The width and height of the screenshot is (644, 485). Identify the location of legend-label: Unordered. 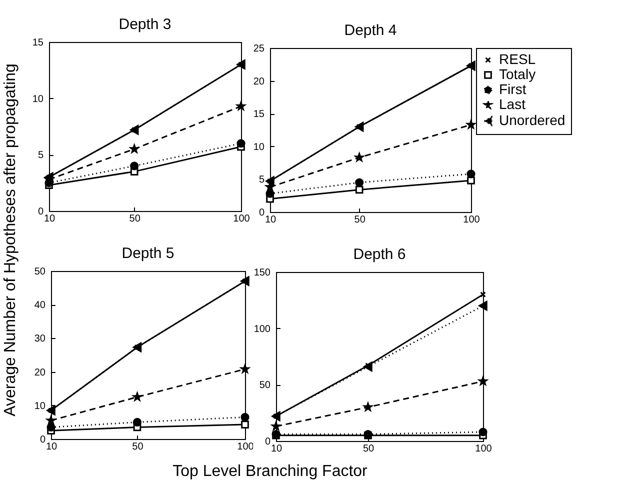
(532, 120).